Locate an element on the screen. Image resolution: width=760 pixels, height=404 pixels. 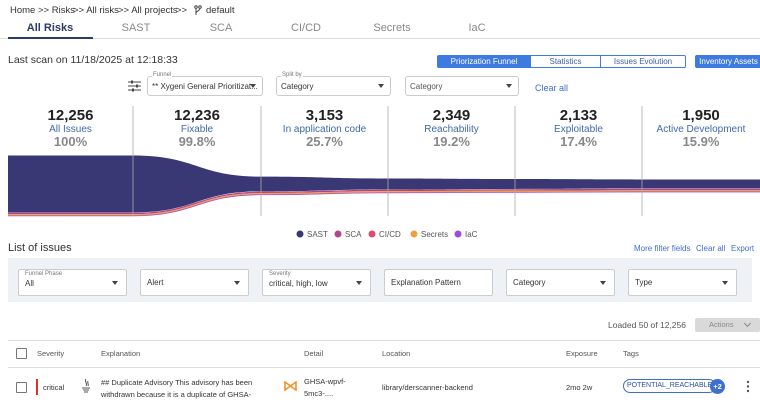
tab: All Risks is located at coordinates (50, 28).